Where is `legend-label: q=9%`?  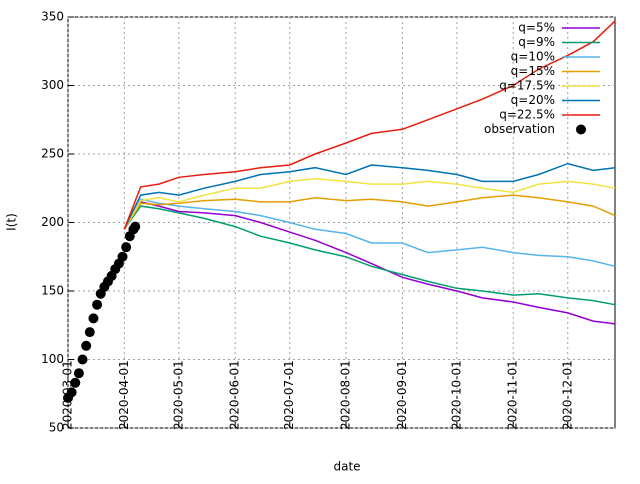
legend-label: q=9% is located at coordinates (536, 42).